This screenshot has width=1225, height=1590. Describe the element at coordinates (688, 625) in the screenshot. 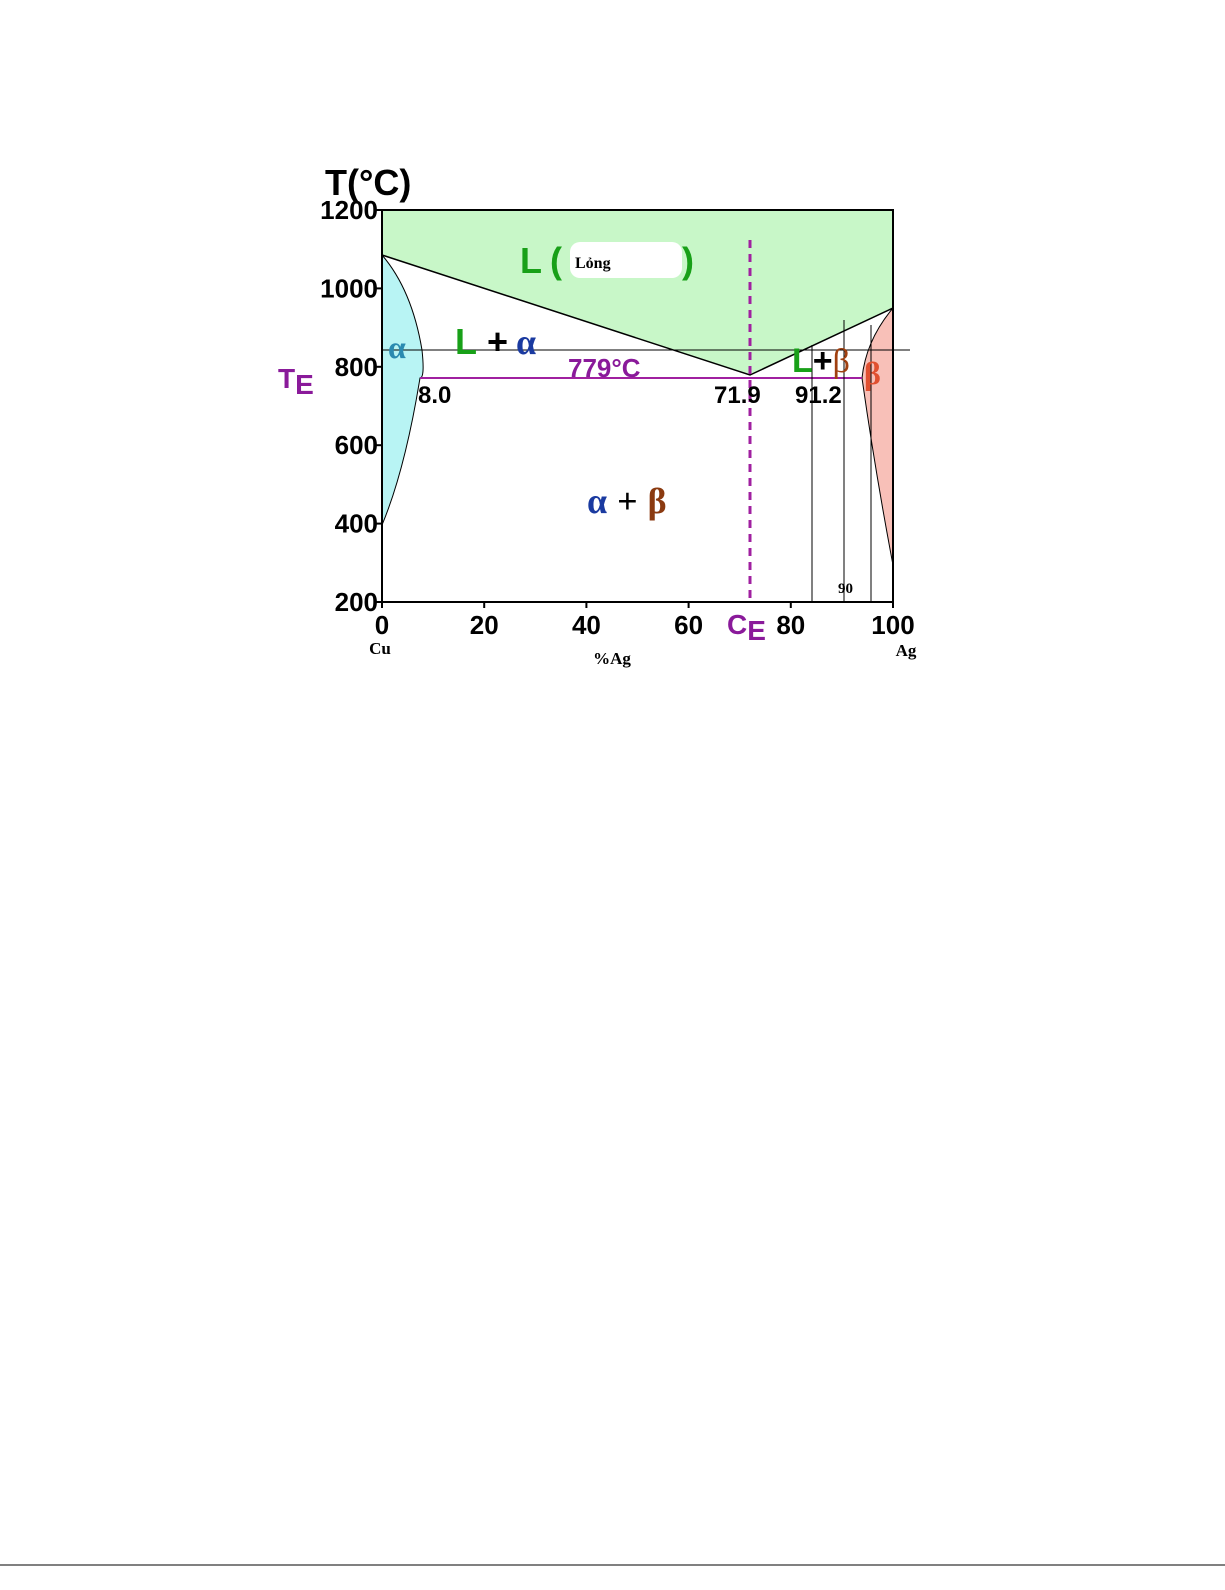

I see `x-tick-label: 60` at that location.